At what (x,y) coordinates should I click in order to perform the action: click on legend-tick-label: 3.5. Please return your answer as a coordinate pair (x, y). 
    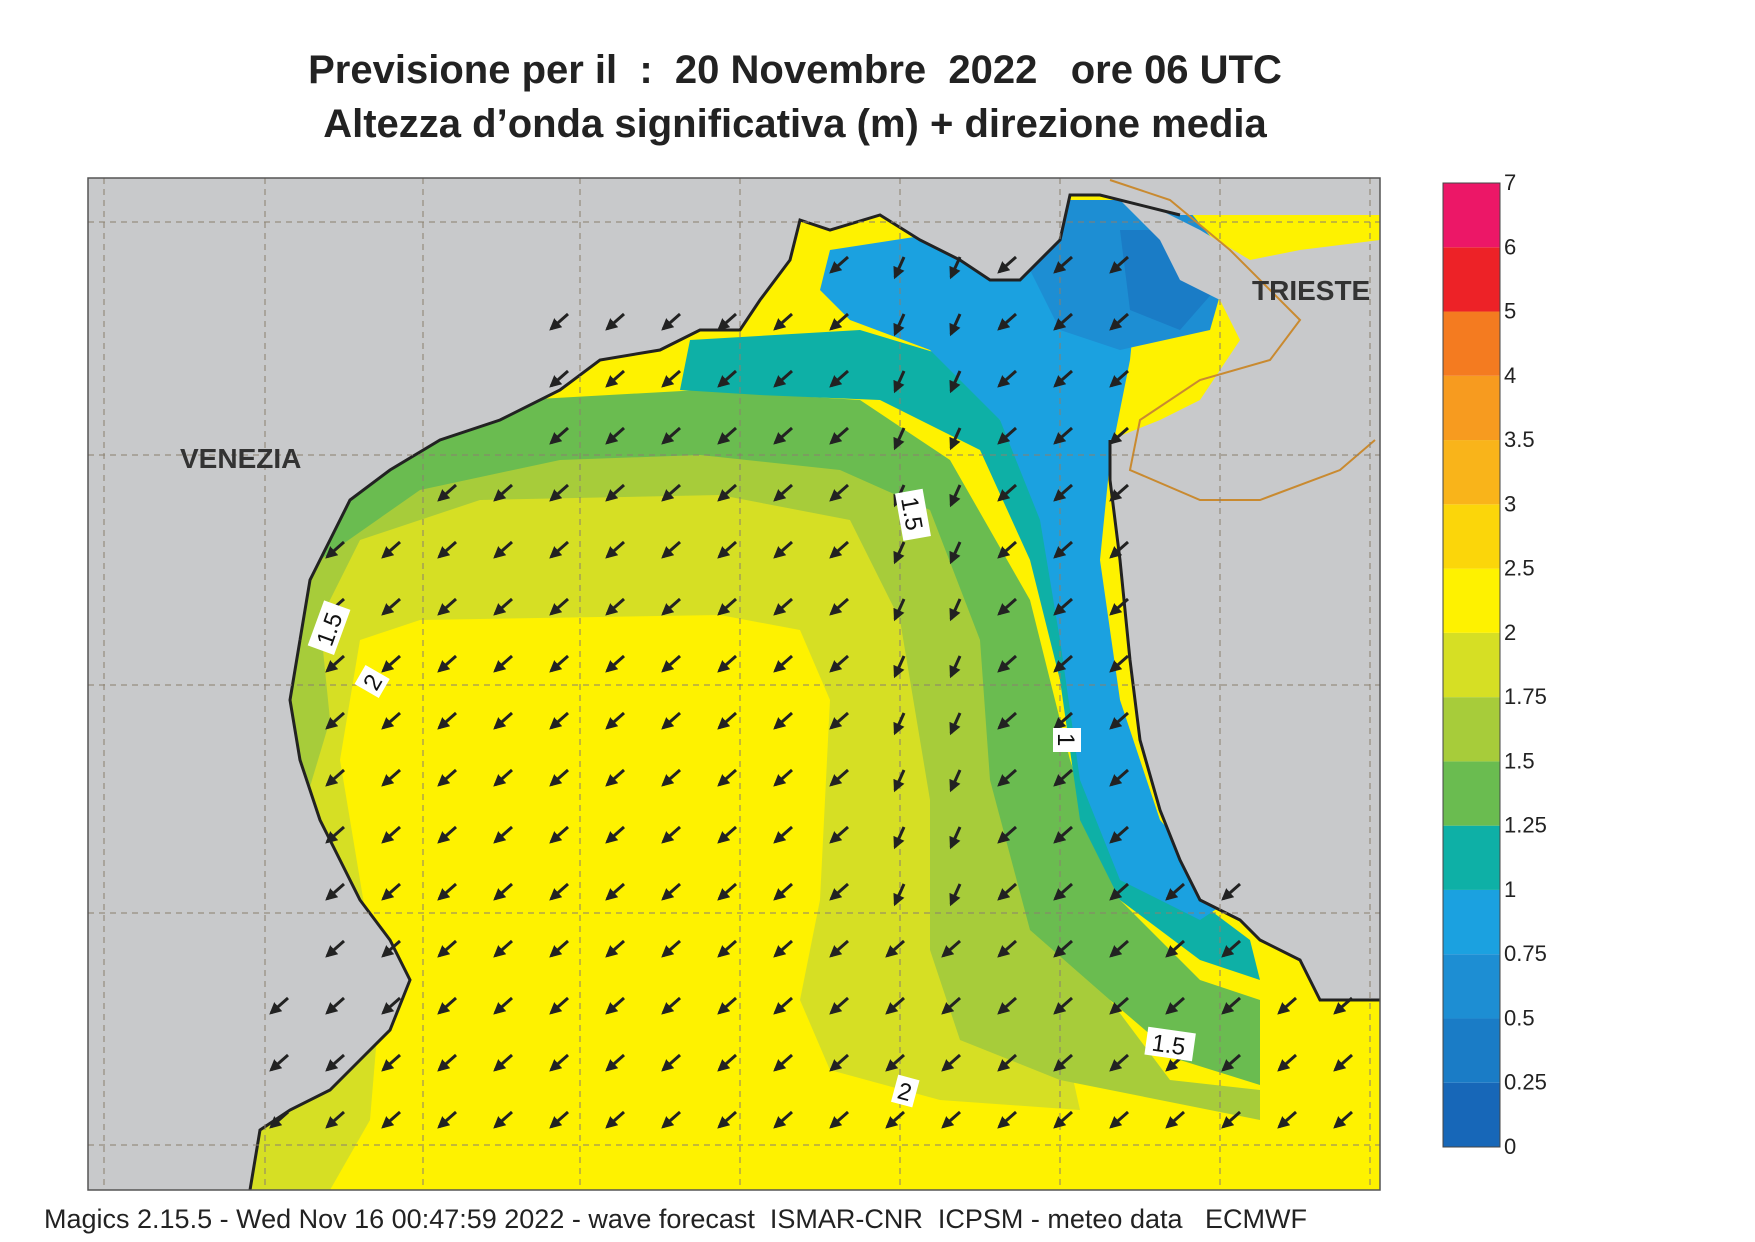
    Looking at the image, I should click on (1519, 439).